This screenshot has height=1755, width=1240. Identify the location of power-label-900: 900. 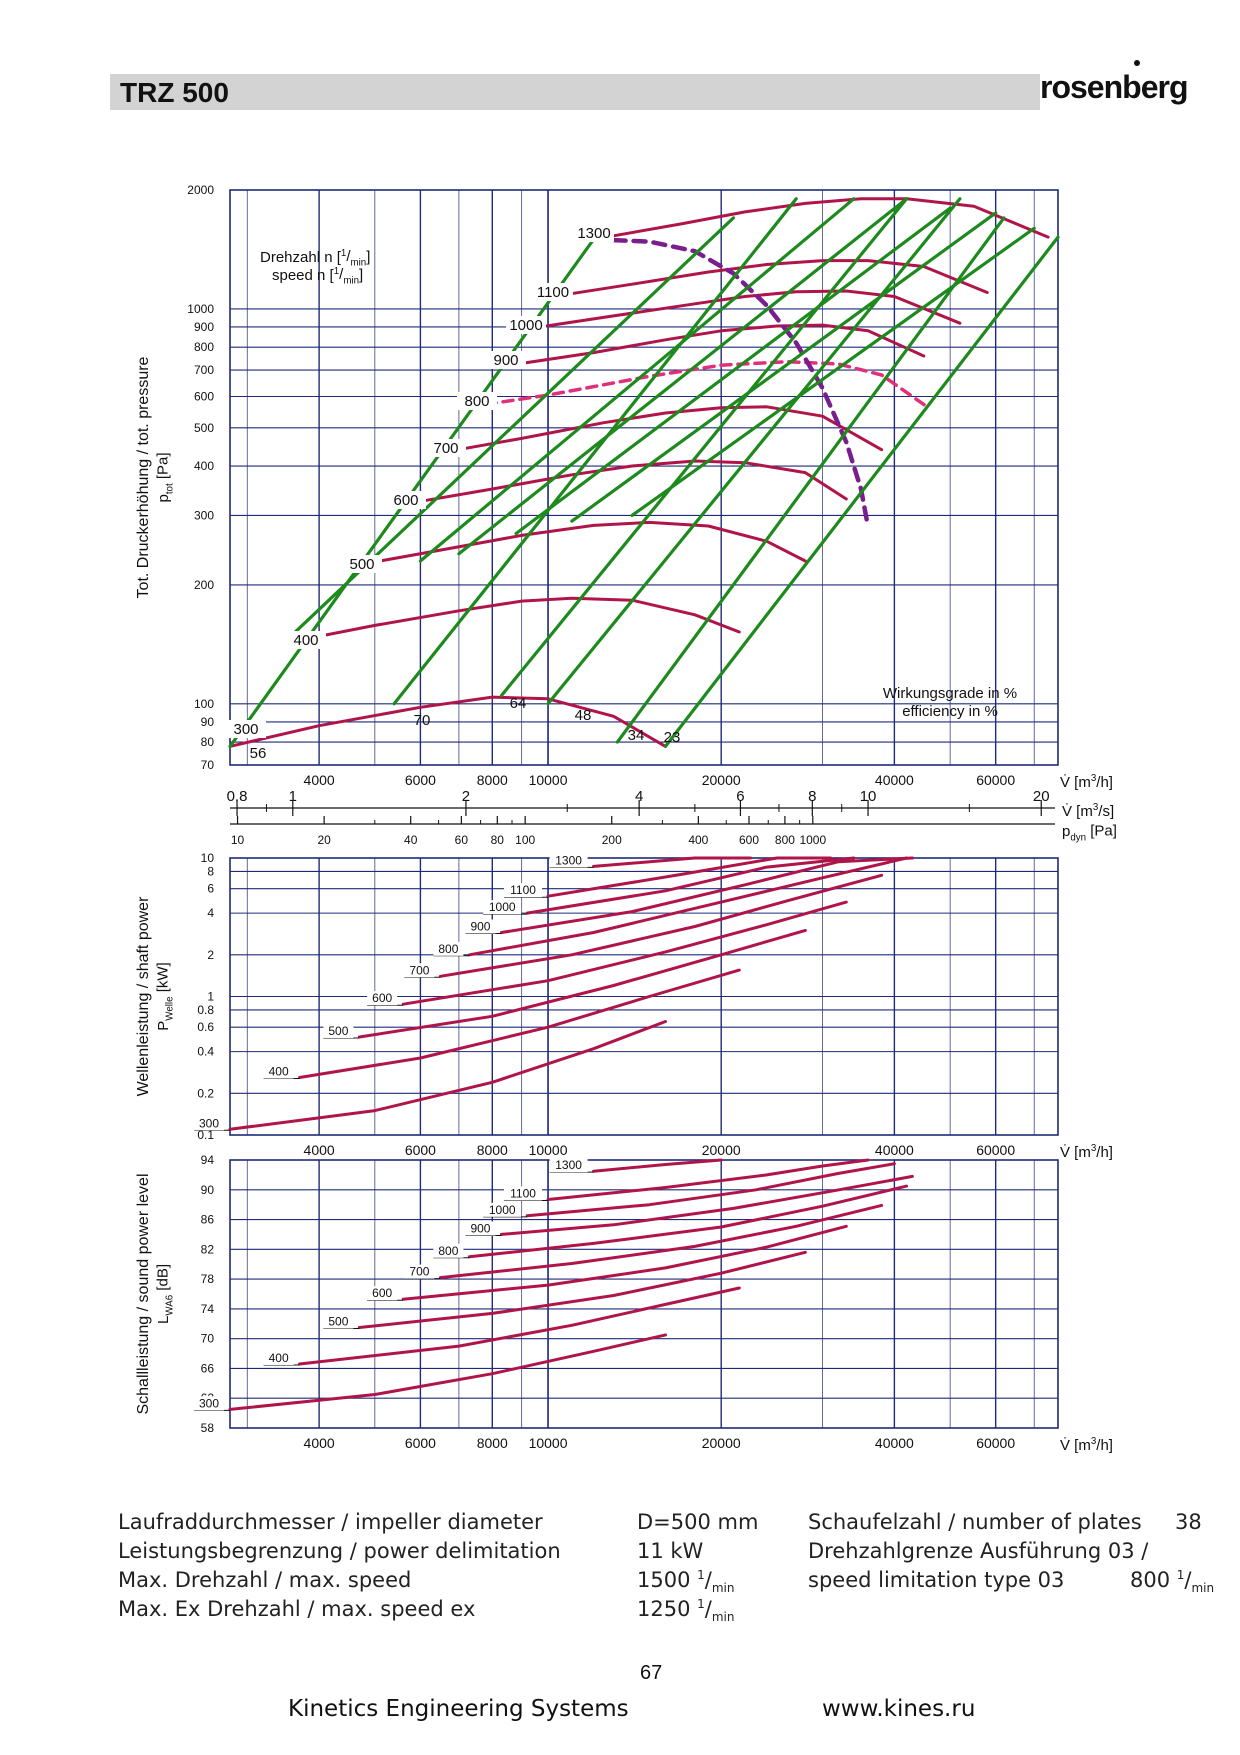
(480, 926).